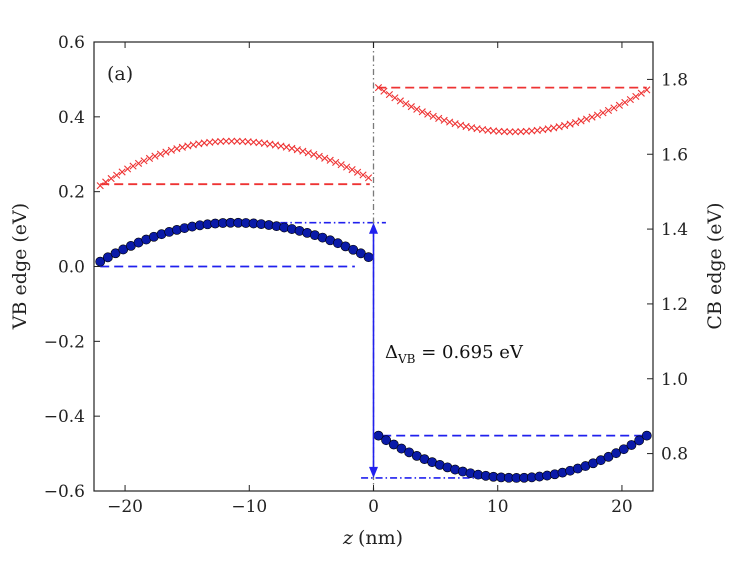  Describe the element at coordinates (125, 507) in the screenshot. I see `x-tick-label: −20` at that location.